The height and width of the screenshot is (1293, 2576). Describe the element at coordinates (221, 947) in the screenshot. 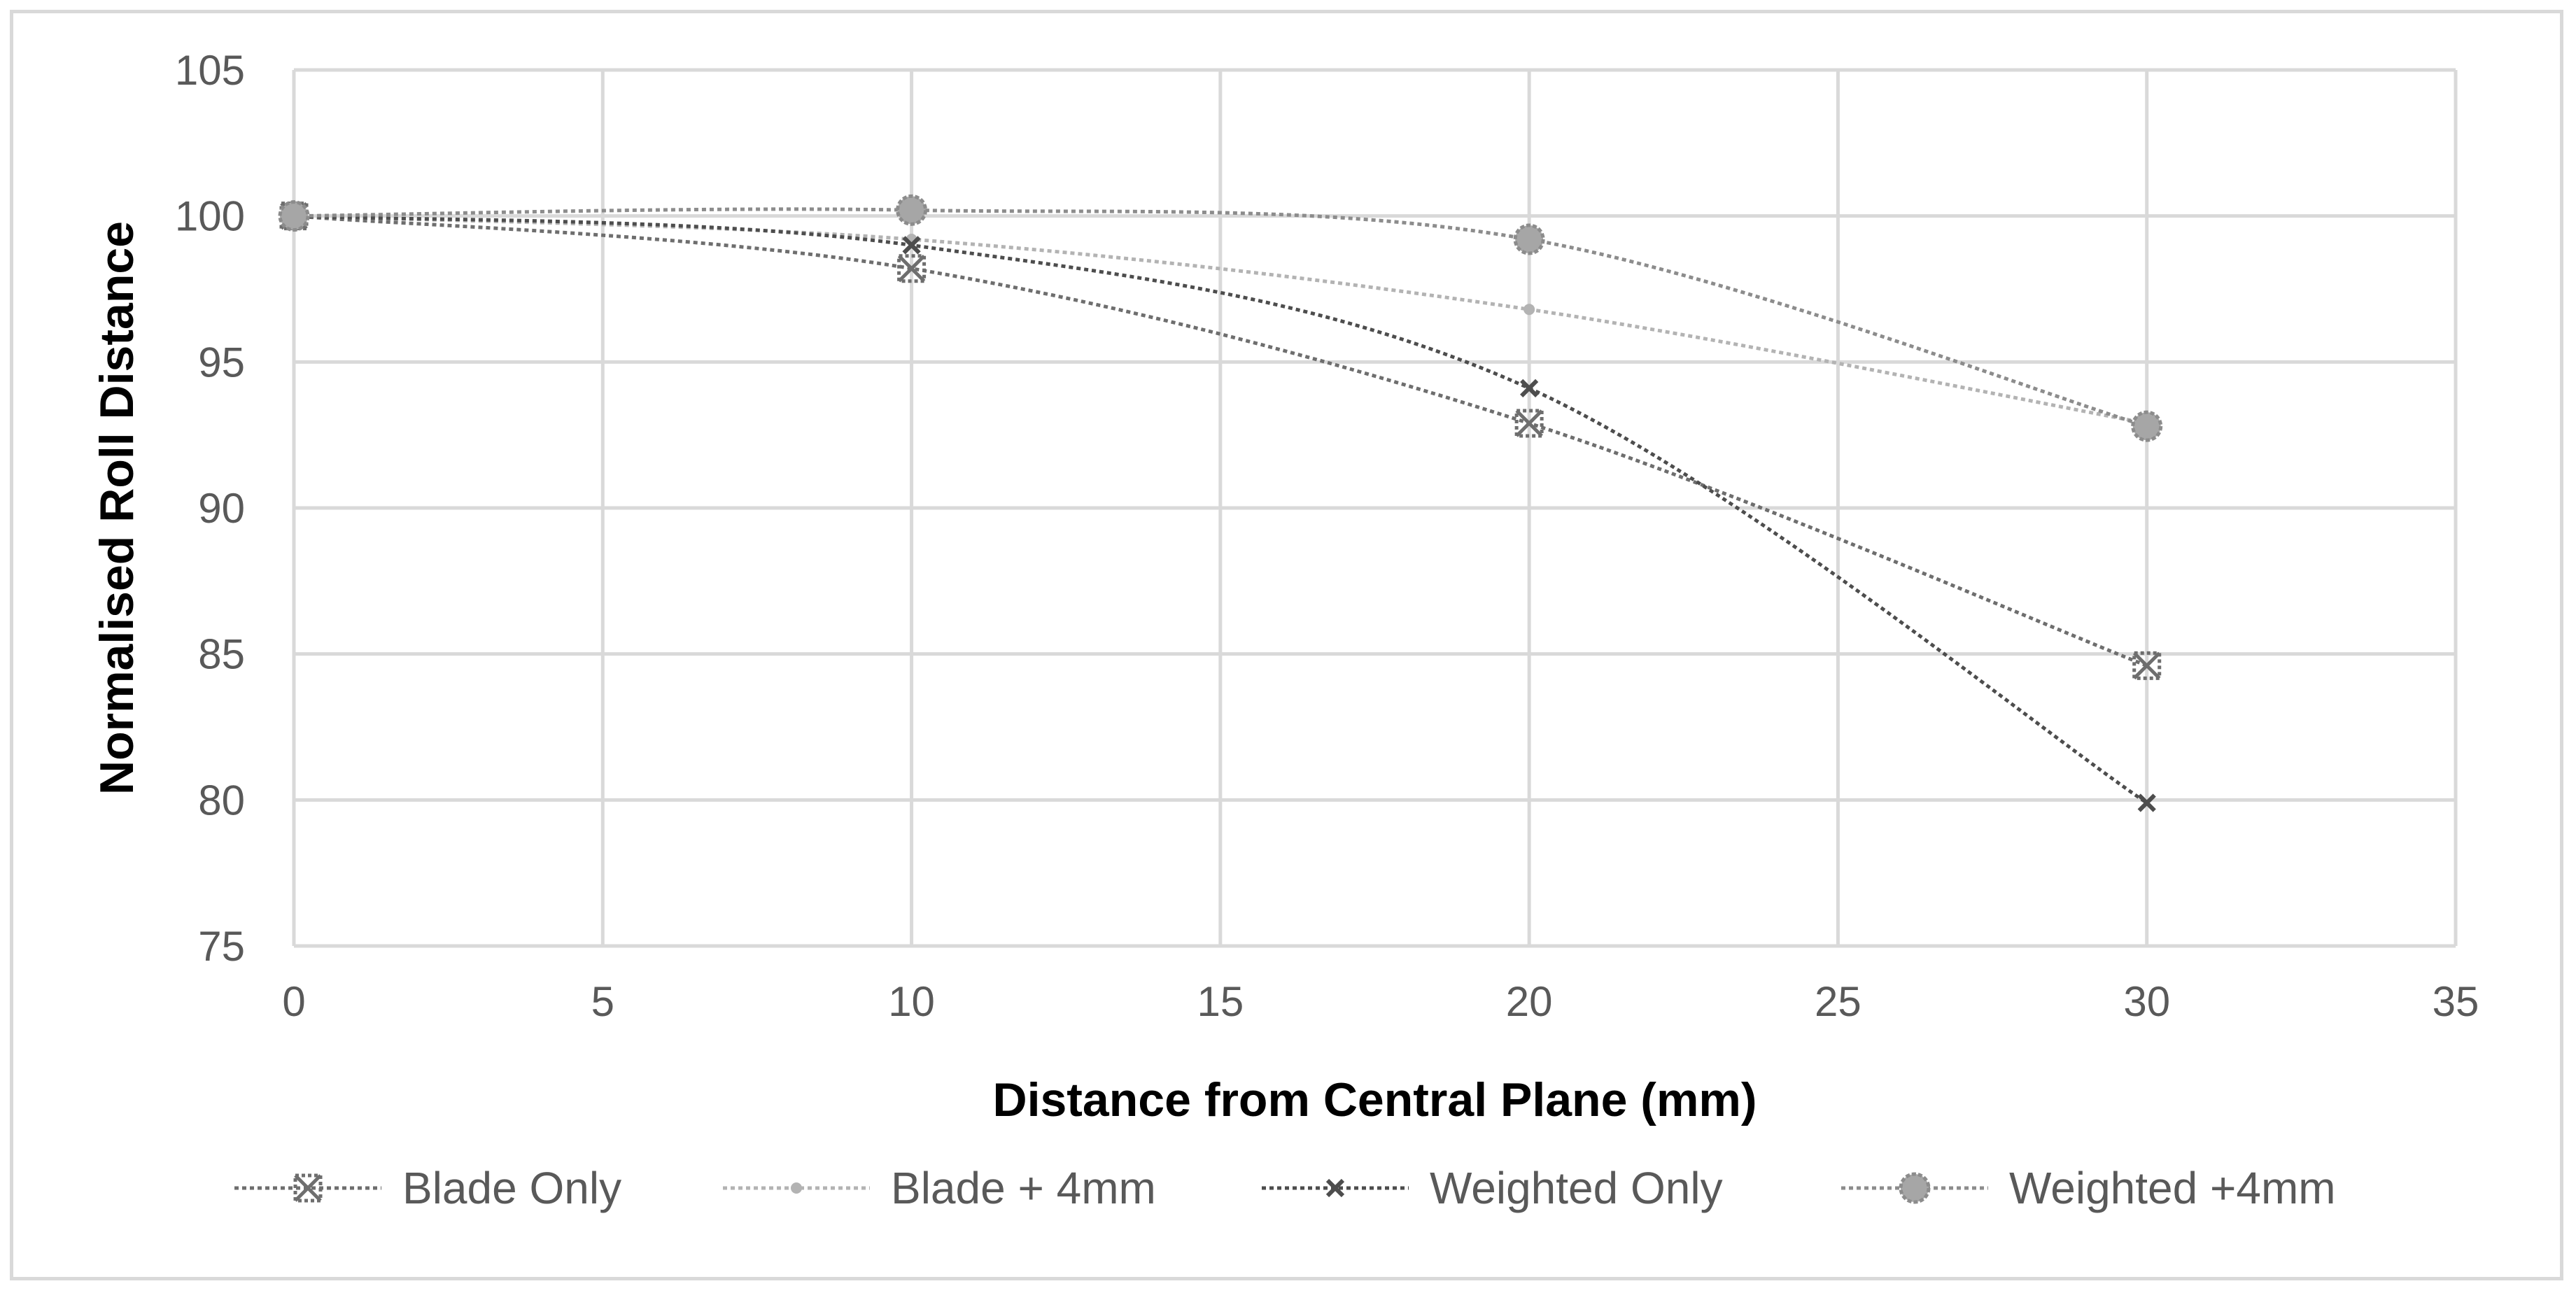

I see `y-tick-label-75: 75` at that location.